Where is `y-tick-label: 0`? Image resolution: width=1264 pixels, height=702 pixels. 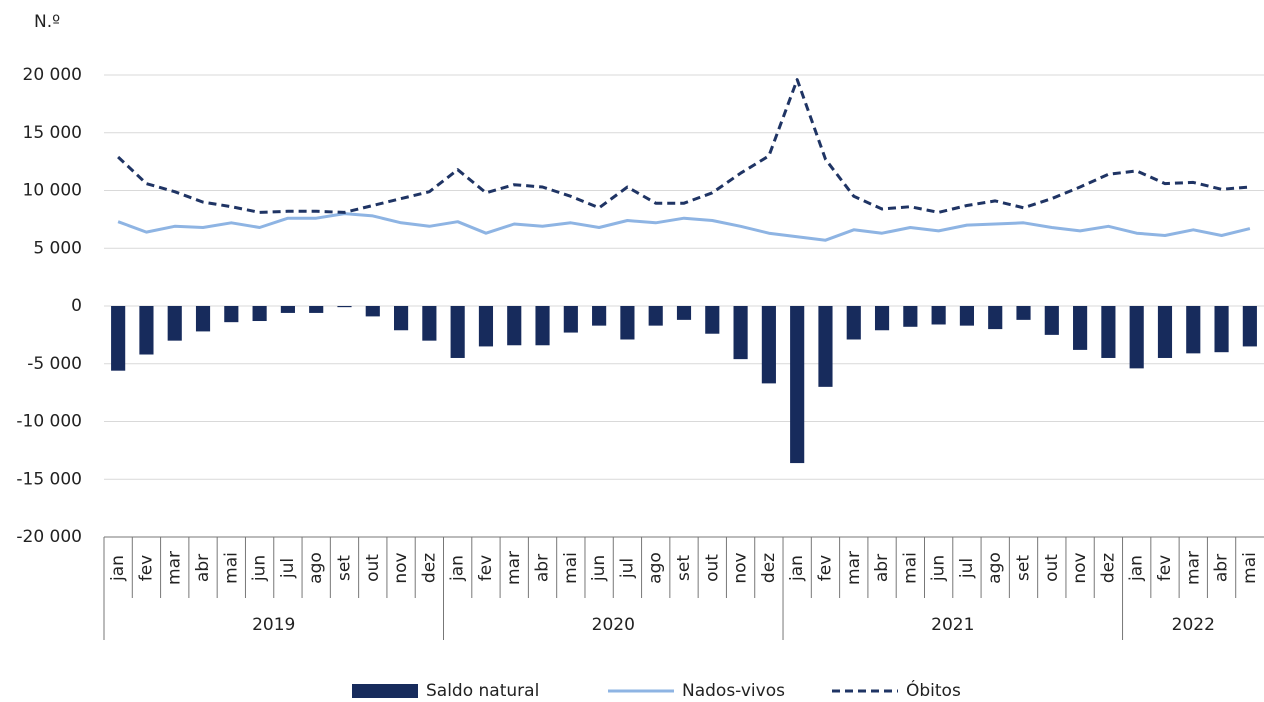
y-tick-label: 0 is located at coordinates (76, 306).